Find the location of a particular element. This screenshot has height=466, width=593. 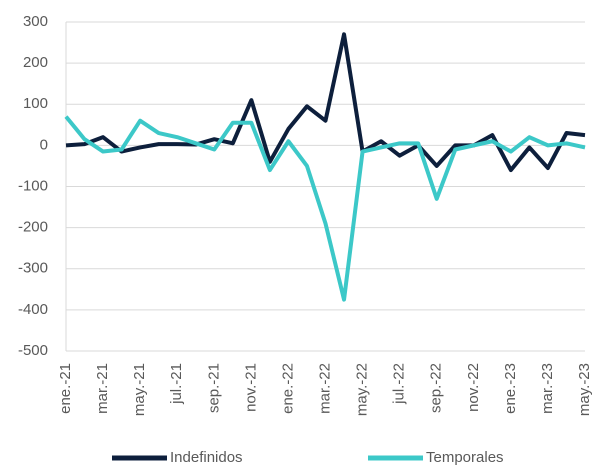

x-tick-label: jul.-22 is located at coordinates (399, 384).